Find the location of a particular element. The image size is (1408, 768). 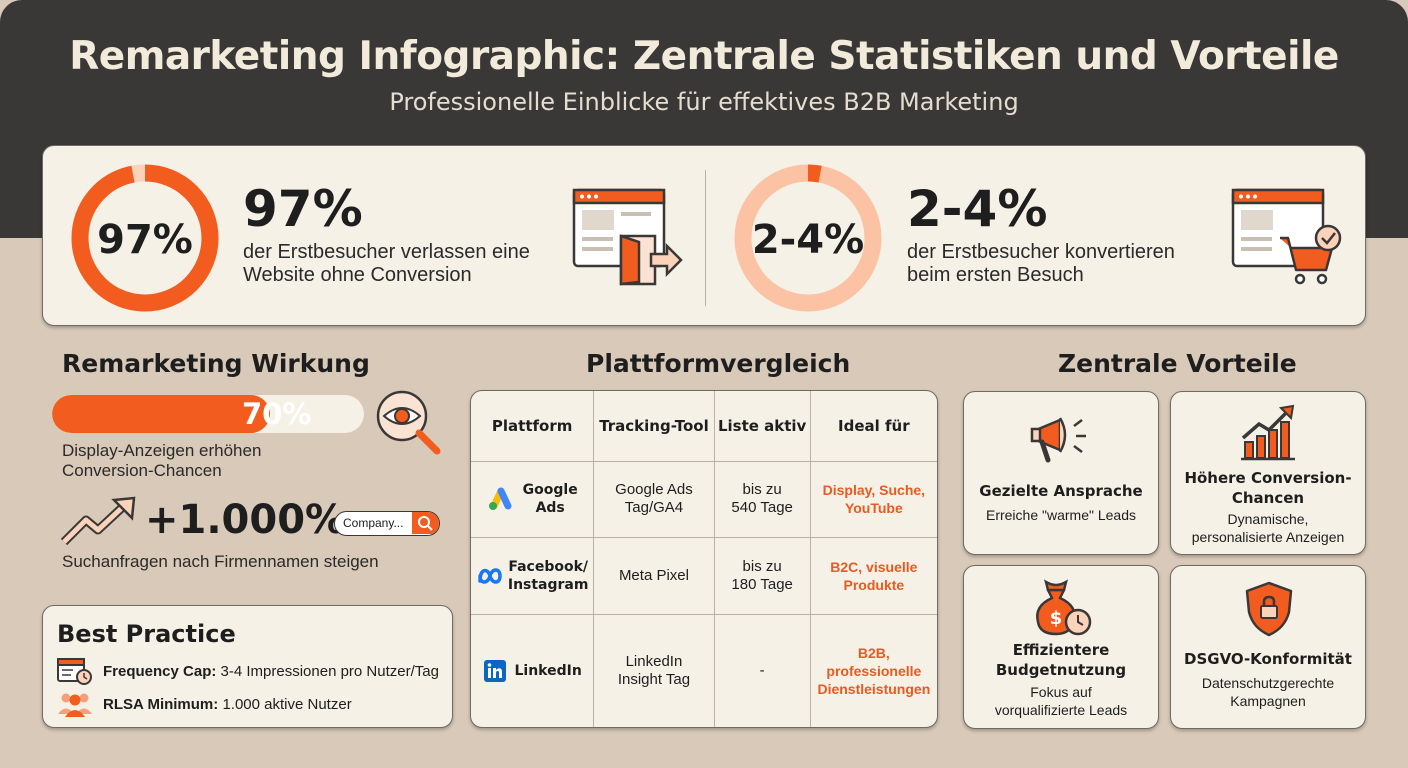

stat-description-line: der Erstbesucher verlassen eine is located at coordinates (386, 252).